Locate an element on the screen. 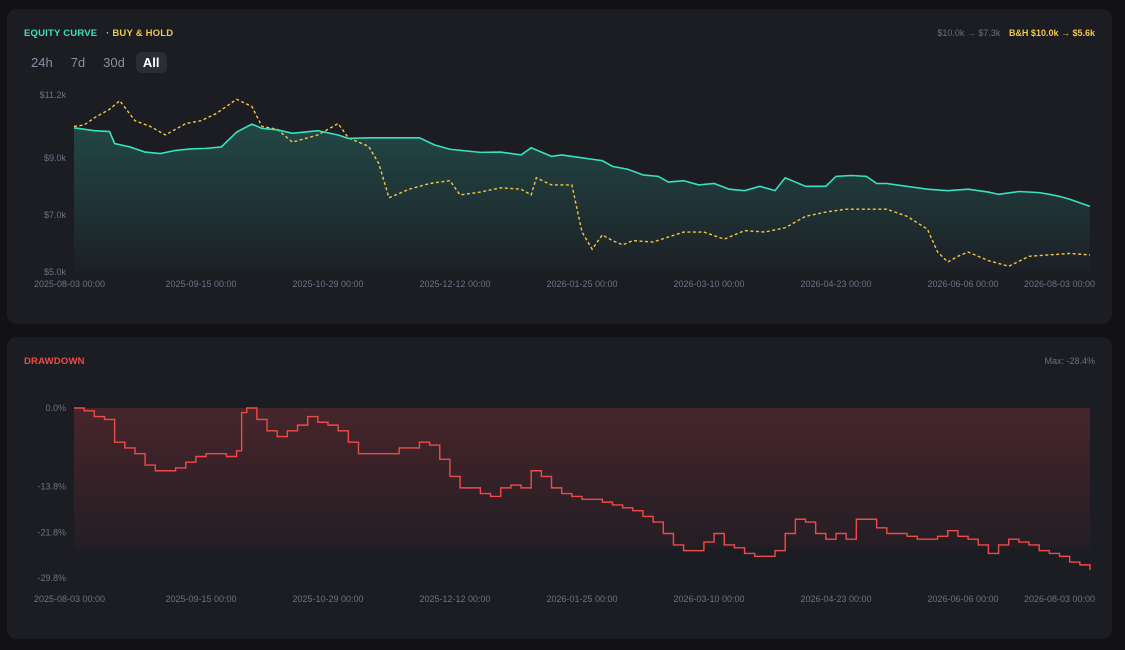 The image size is (1125, 650). drawdown-x-tick-label: 2026-03-10 00:00 is located at coordinates (708, 599).